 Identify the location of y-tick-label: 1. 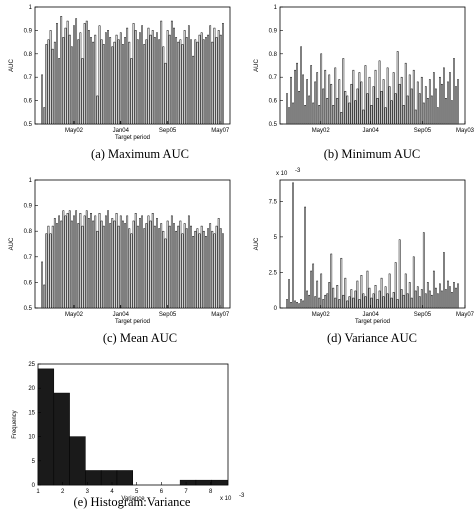
(276, 8).